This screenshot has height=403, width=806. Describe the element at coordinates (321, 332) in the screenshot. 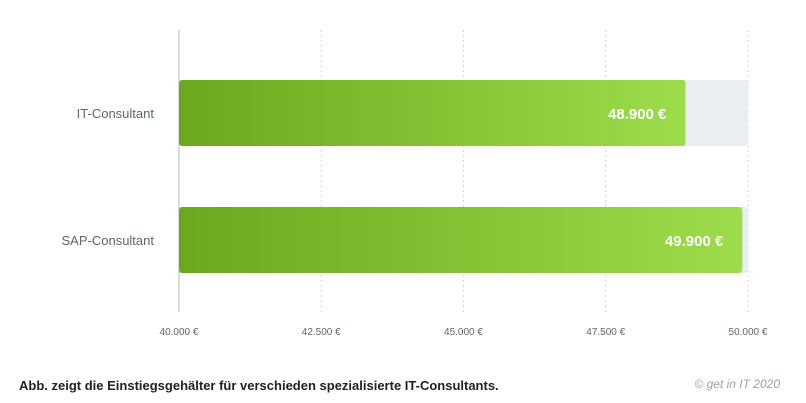

I see `x-tick-label: 42.500 €` at that location.